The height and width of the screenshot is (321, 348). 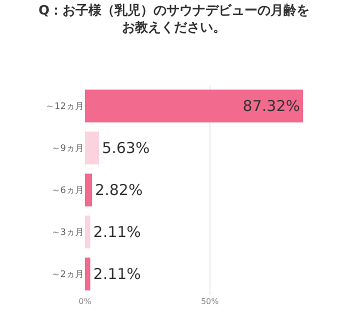 I want to click on y-tick-label: ～12ヵ月, so click(x=65, y=107).